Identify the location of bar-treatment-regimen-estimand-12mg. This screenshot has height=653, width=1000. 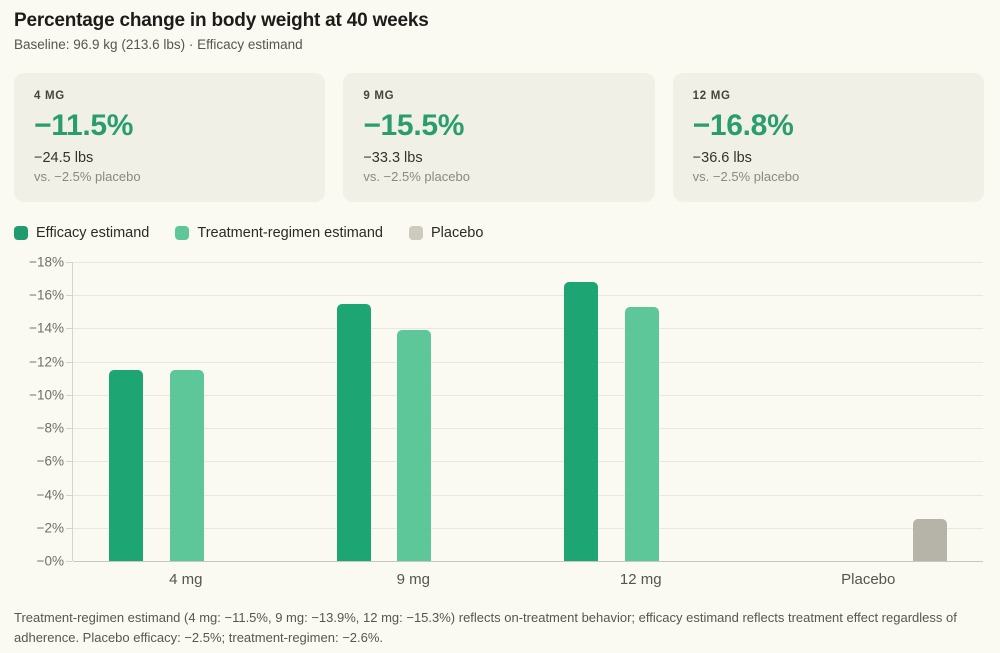
(641, 433).